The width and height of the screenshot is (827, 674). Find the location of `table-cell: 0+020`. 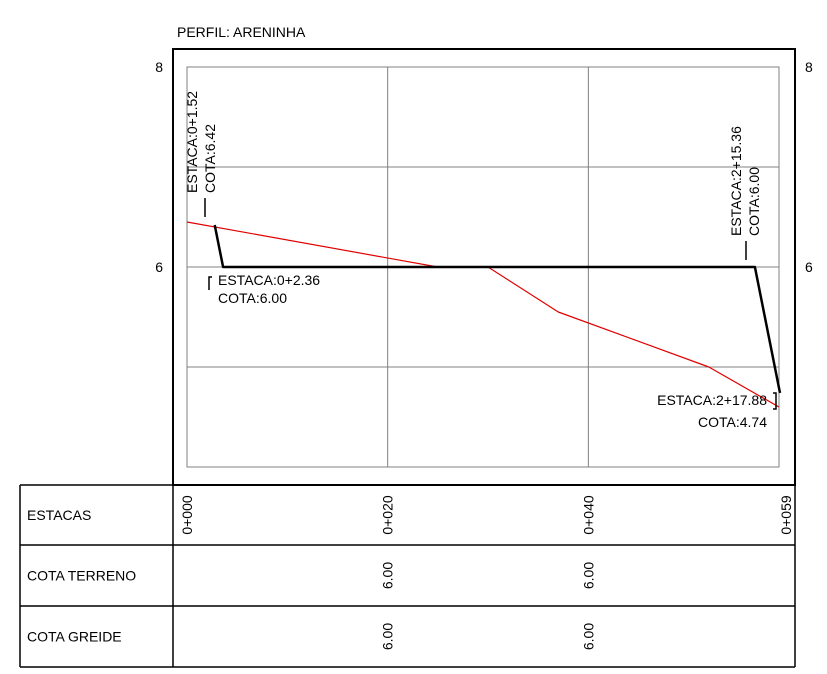

table-cell: 0+020 is located at coordinates (388, 515).